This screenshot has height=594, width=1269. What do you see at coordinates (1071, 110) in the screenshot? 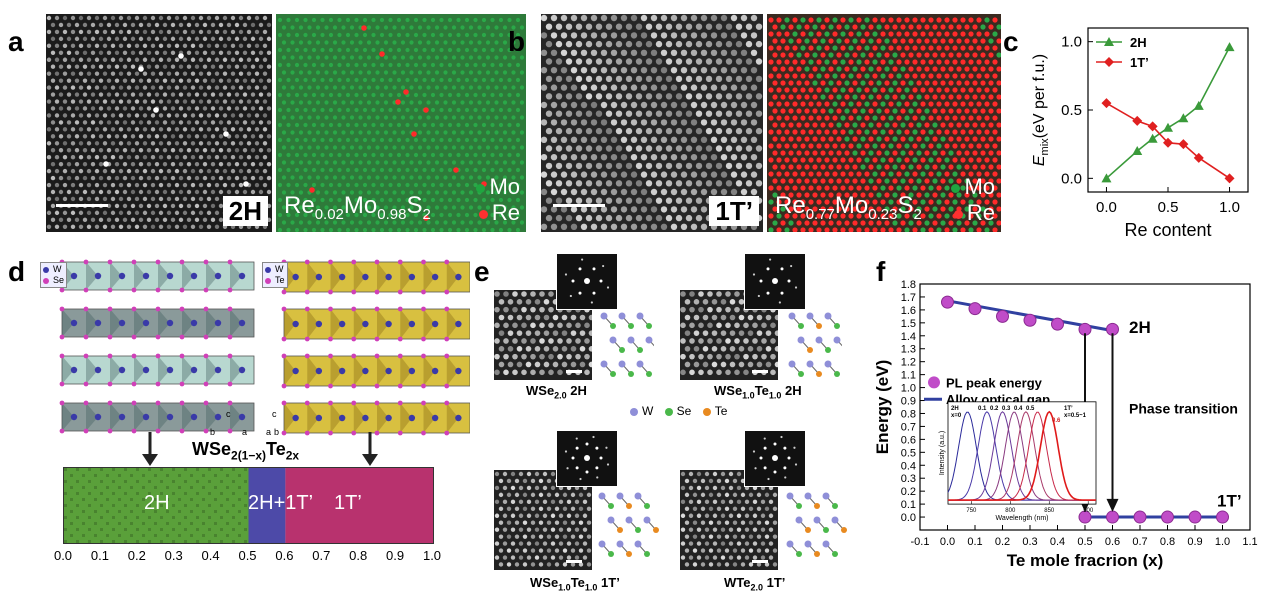
I see `y-tick-label-c: 0.5` at bounding box center [1071, 110].